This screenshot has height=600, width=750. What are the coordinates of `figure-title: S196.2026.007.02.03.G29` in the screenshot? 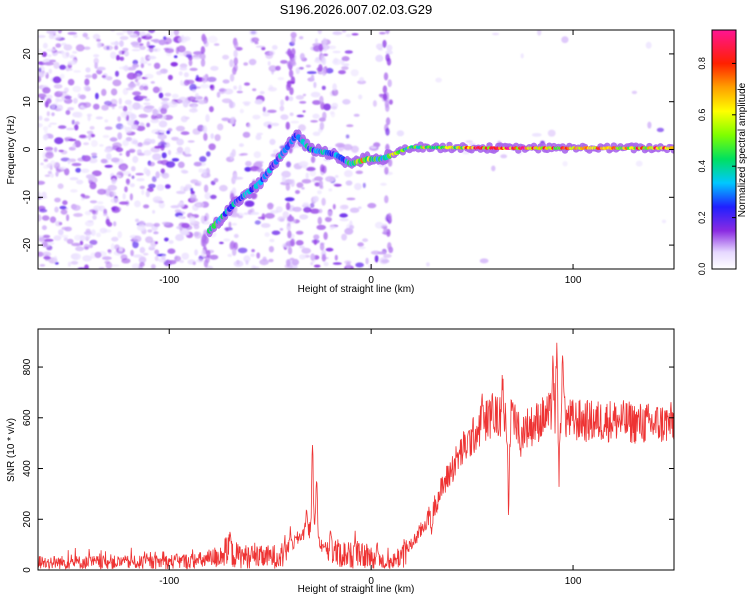 It's located at (356, 9).